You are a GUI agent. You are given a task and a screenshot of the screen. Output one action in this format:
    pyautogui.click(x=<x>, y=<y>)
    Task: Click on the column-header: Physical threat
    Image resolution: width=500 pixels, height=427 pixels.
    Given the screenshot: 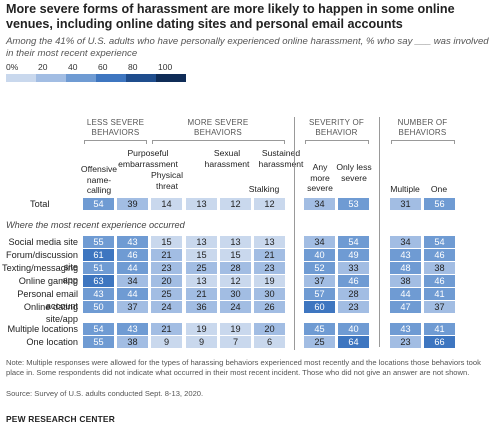 What is the action you would take?
    pyautogui.click(x=167, y=180)
    